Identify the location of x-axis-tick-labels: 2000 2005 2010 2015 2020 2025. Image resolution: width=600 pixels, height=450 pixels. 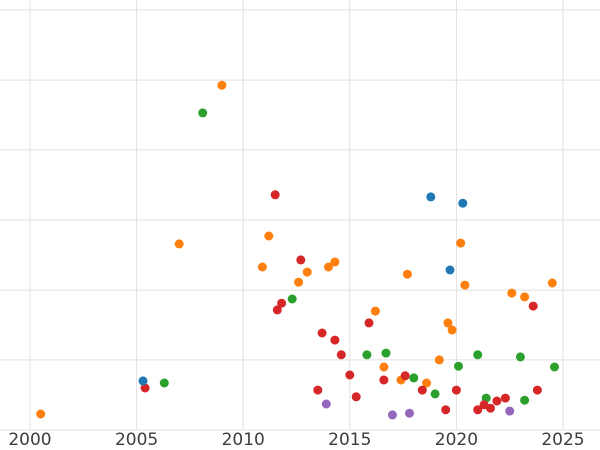
(296, 440).